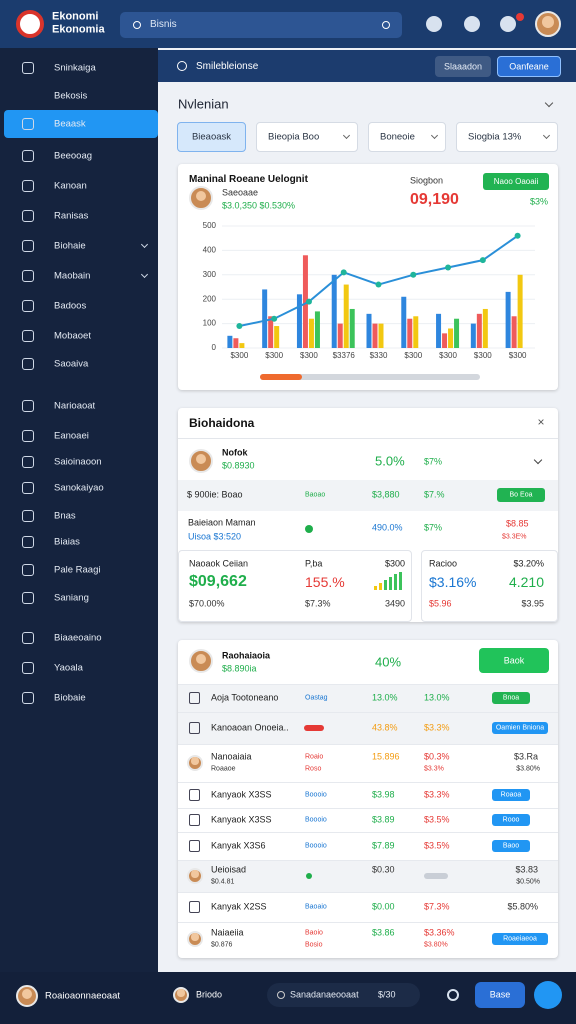 The height and width of the screenshot is (1024, 576). What do you see at coordinates (528, 563) in the screenshot?
I see `text: $3.20%` at bounding box center [528, 563].